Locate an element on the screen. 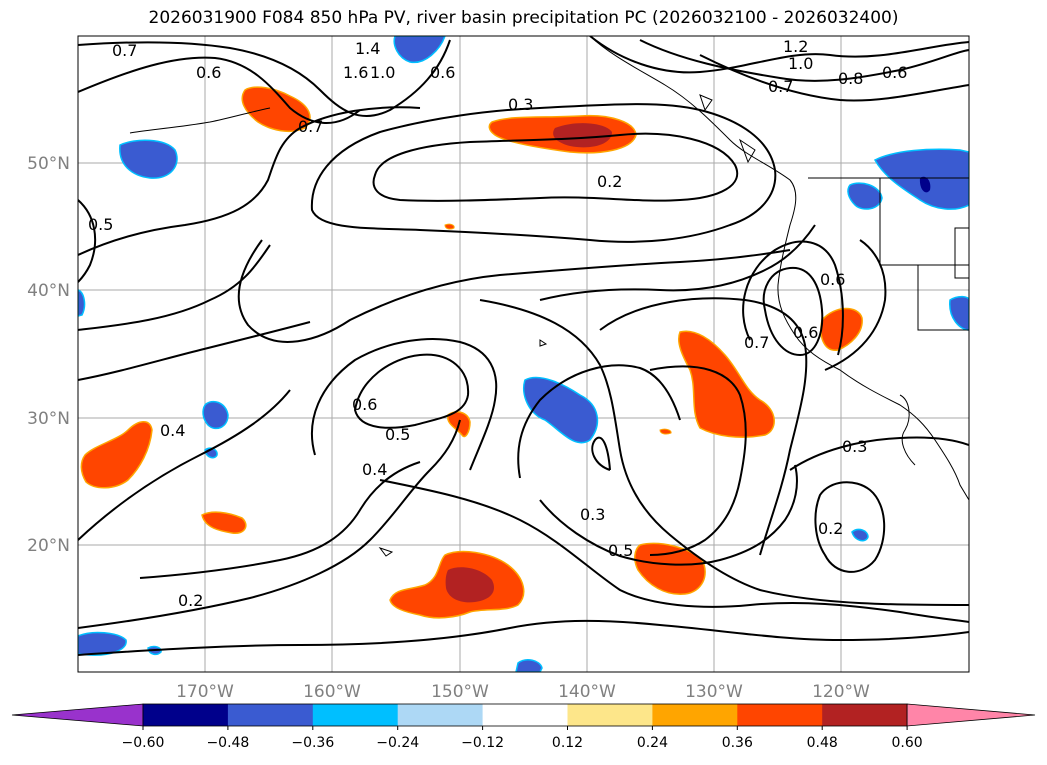 This screenshot has width=1047, height=765. lon-label: 130°W is located at coordinates (714, 692).